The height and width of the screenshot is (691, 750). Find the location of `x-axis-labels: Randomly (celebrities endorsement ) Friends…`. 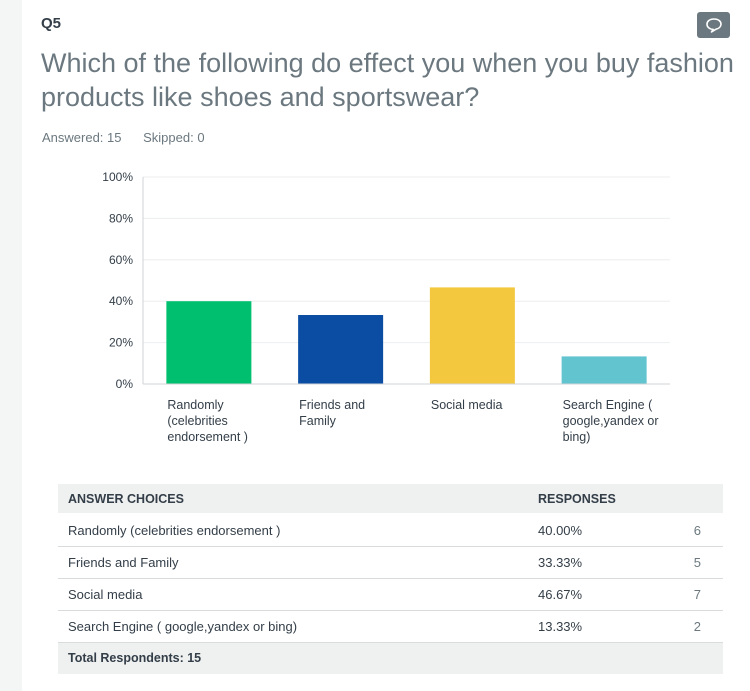

x-axis-labels: Randomly (celebrities endorsement ) Friends… is located at coordinates (412, 421).